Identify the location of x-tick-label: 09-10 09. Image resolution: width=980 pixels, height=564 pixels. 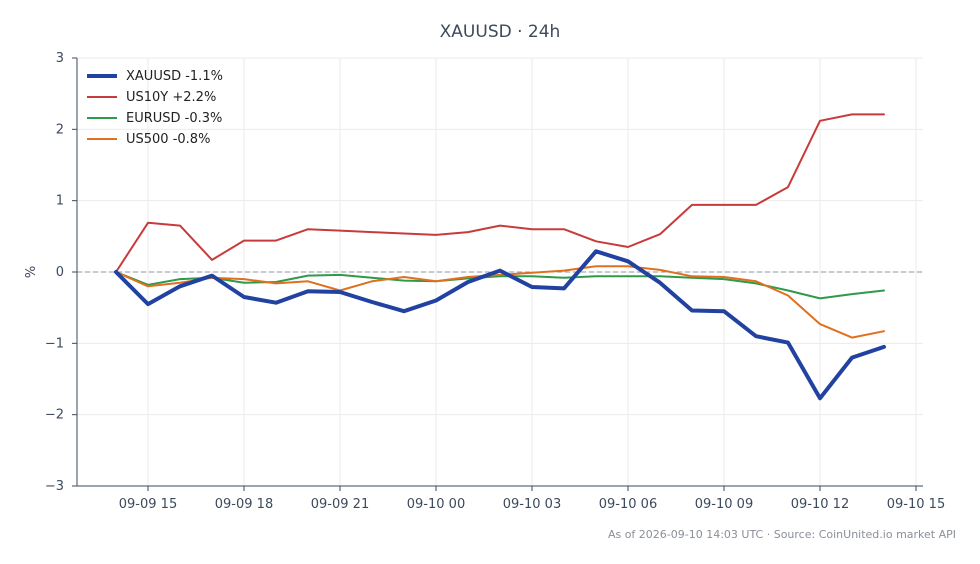
(724, 504).